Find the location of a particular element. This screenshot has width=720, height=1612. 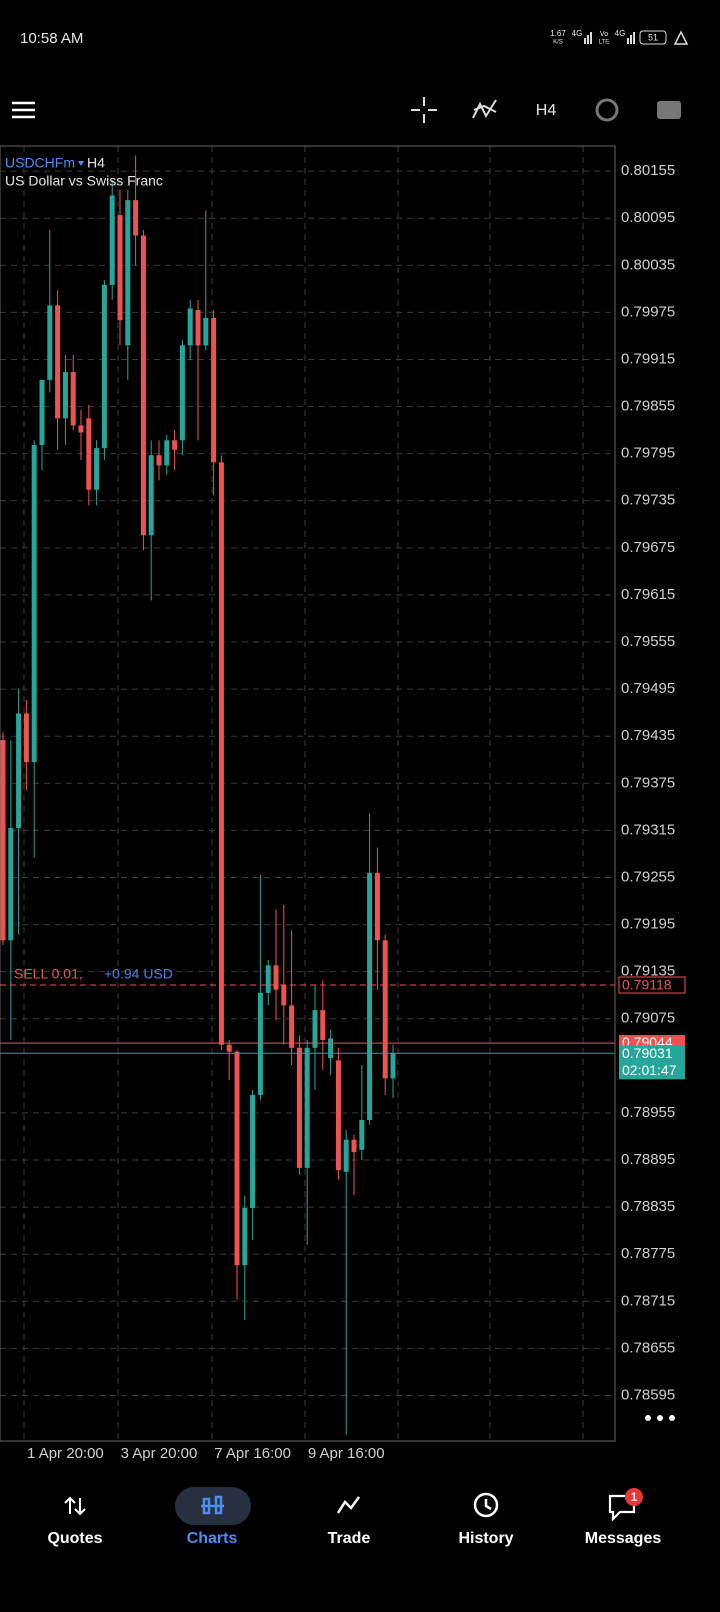

bid-box is located at coordinates (652, 1062).